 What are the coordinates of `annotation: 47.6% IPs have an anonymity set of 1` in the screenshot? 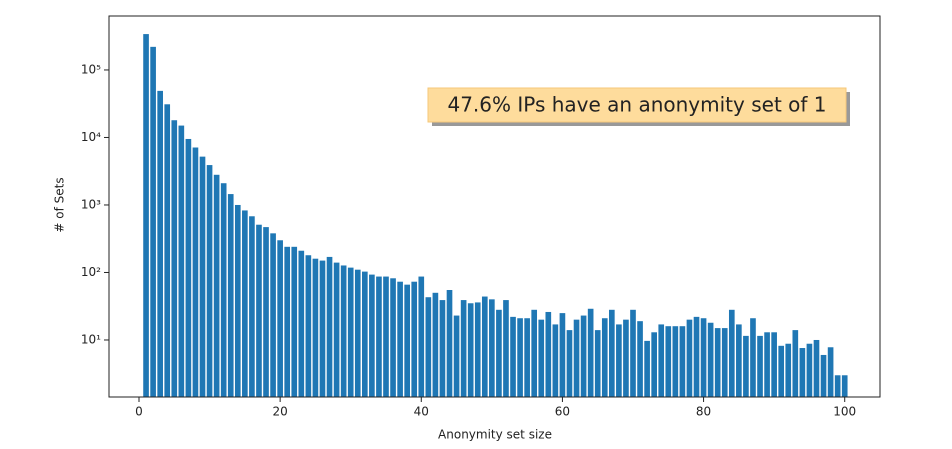 It's located at (636, 105).